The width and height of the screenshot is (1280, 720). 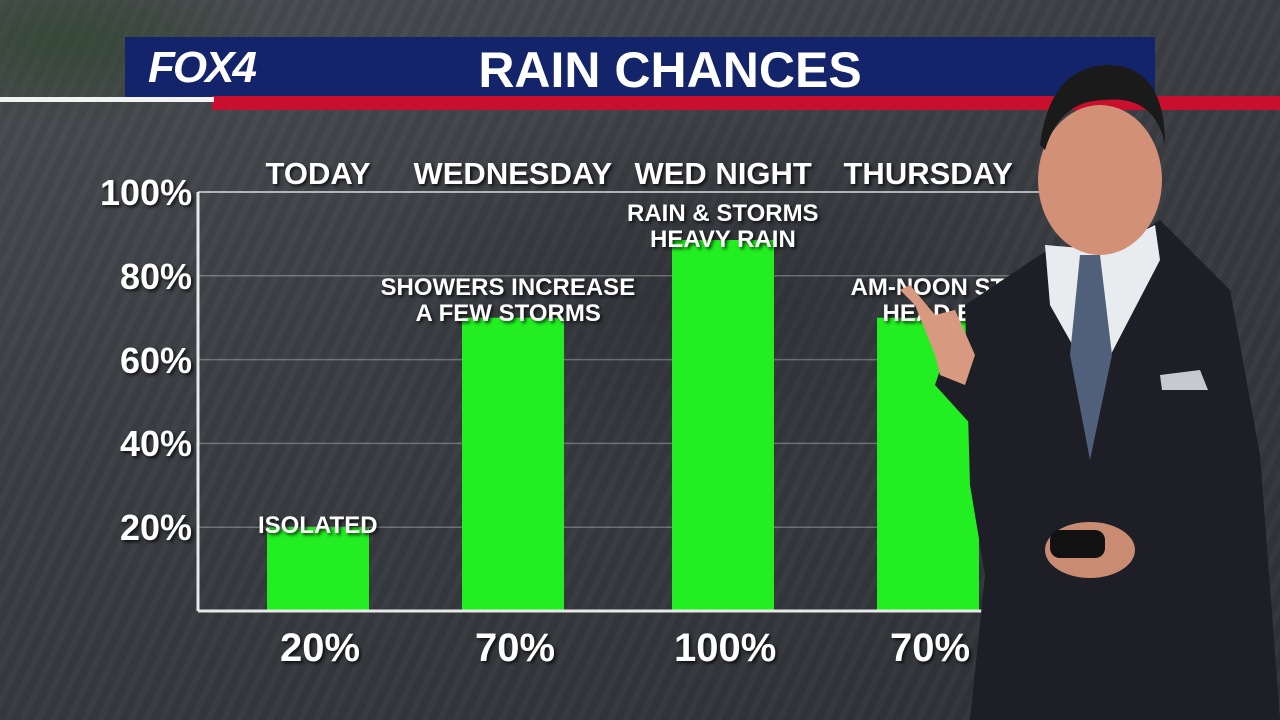 I want to click on bar-wednesday, so click(x=513, y=464).